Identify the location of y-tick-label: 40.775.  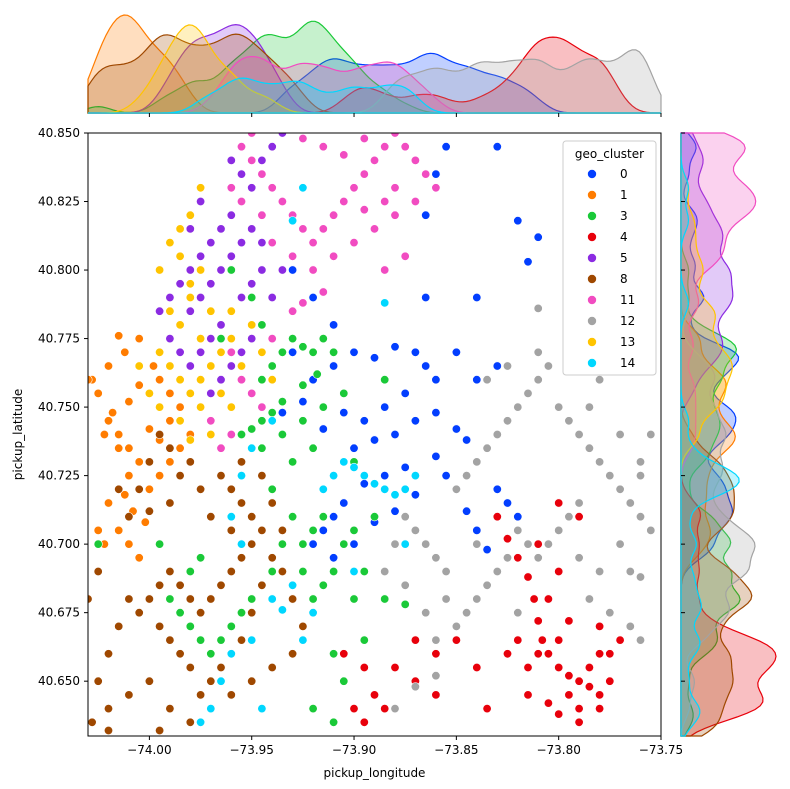
(59, 339).